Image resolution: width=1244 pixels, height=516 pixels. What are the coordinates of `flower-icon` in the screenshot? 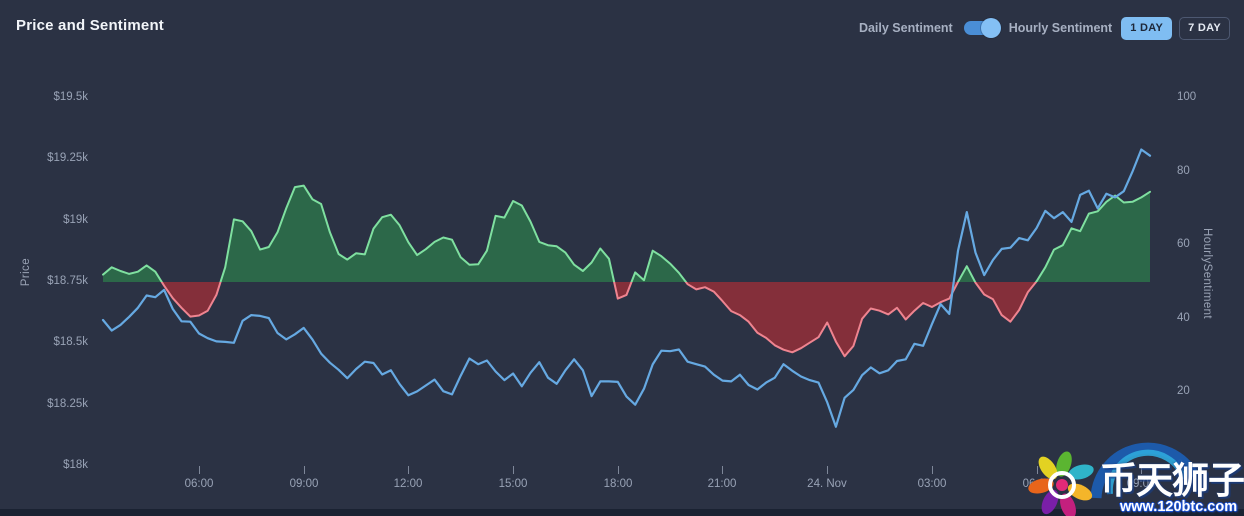 It's located at (1061, 483).